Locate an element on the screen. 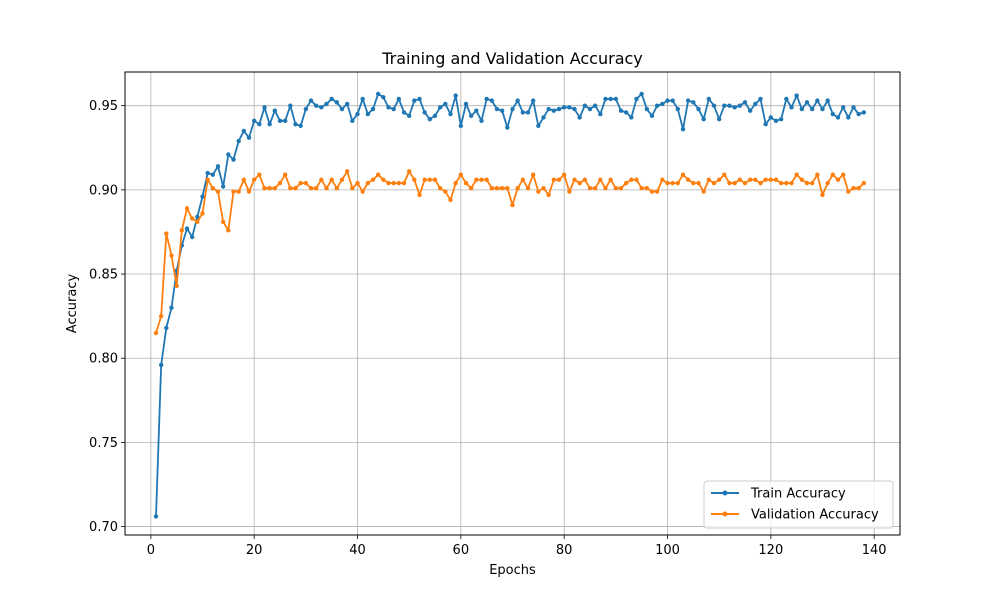  y-tick-label: 0.90 is located at coordinates (103, 190).